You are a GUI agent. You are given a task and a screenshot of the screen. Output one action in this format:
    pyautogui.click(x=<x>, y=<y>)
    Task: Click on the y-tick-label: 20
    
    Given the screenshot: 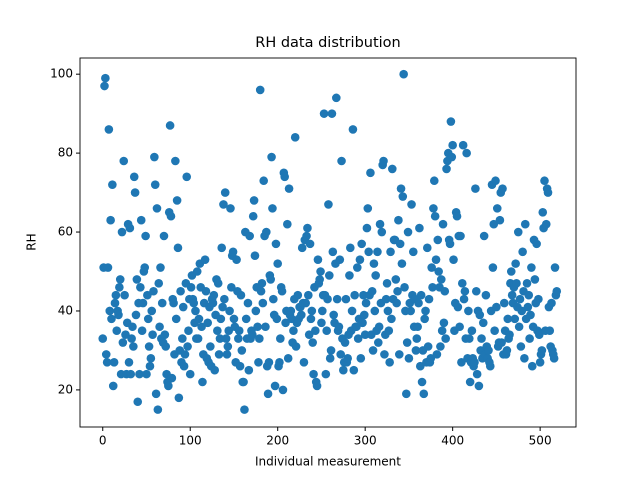 What is the action you would take?
    pyautogui.click(x=65, y=389)
    